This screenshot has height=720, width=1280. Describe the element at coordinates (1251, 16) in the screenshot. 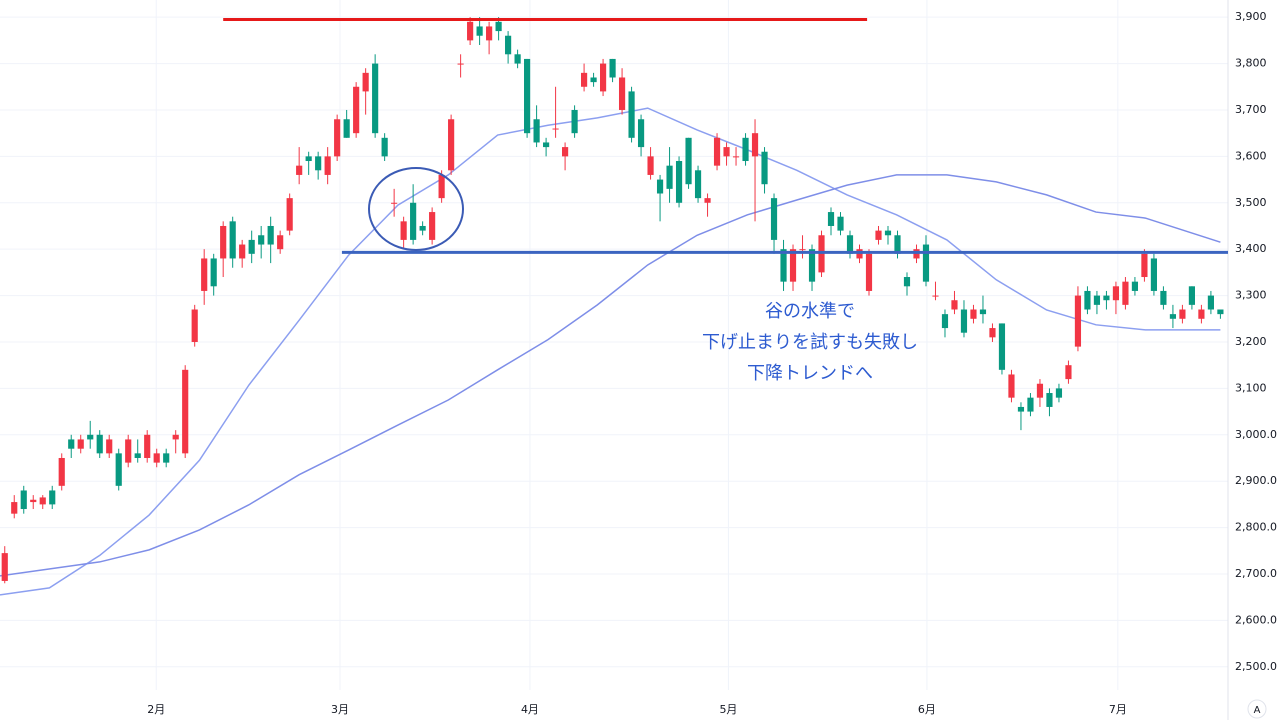

I see `y-tick-label: 3,900` at that location.